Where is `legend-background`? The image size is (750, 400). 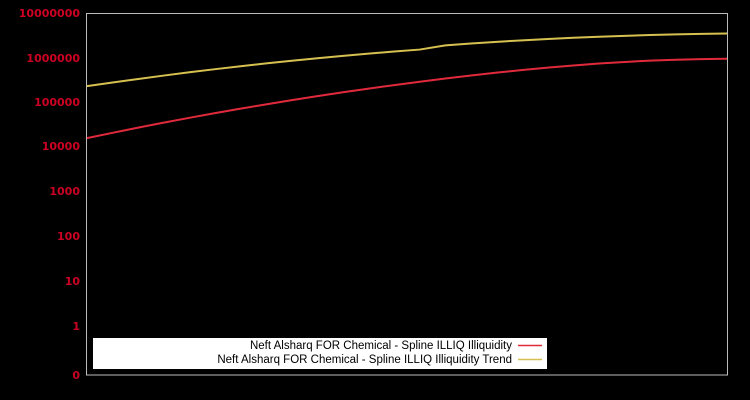
legend-background is located at coordinates (320, 353).